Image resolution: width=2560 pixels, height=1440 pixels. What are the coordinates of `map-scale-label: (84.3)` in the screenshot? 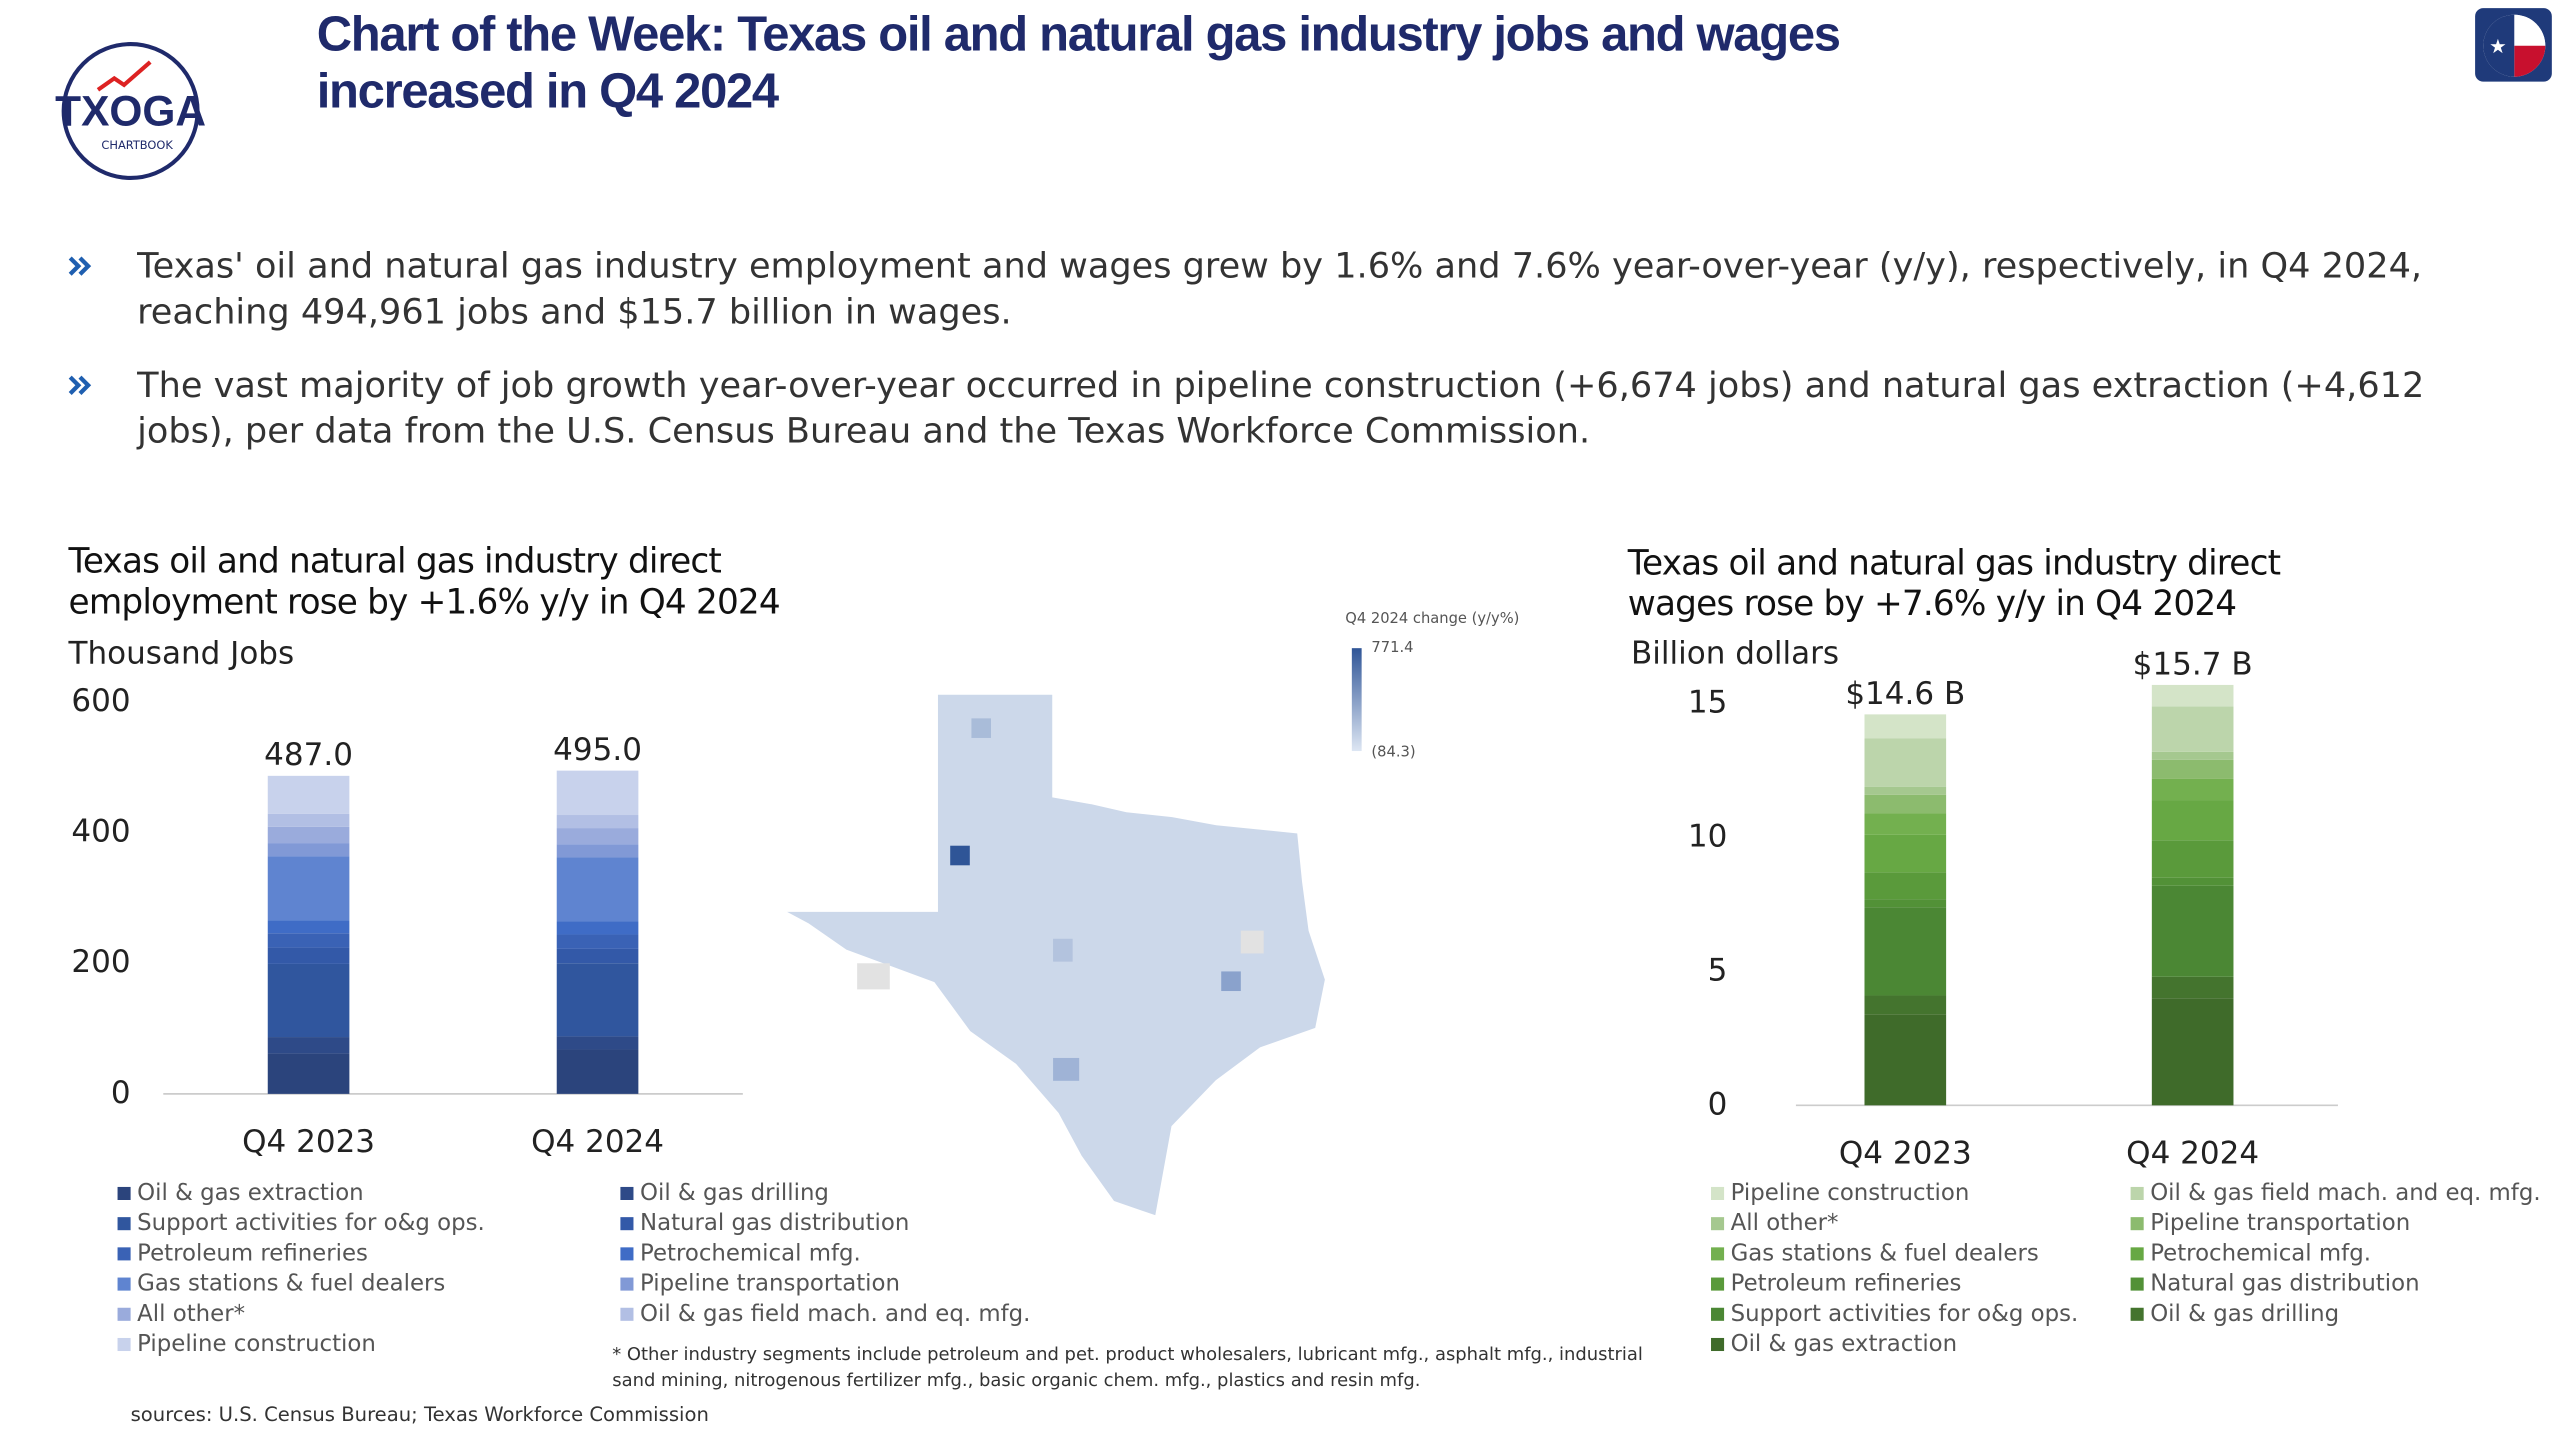 It's located at (1393, 752).